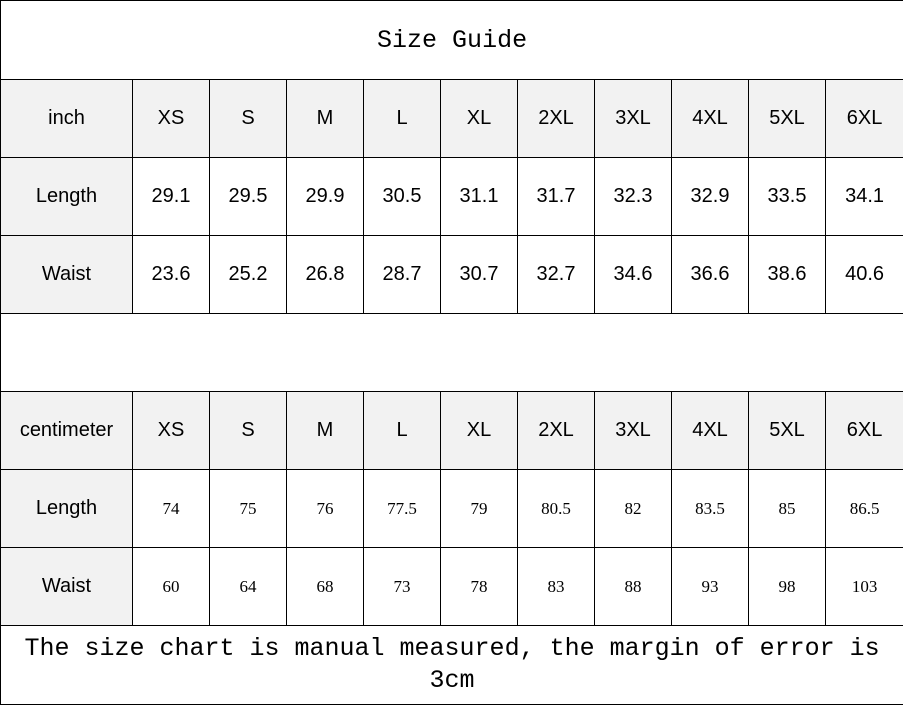 This screenshot has height=722, width=903. What do you see at coordinates (633, 196) in the screenshot?
I see `measurement-value: 32.3` at bounding box center [633, 196].